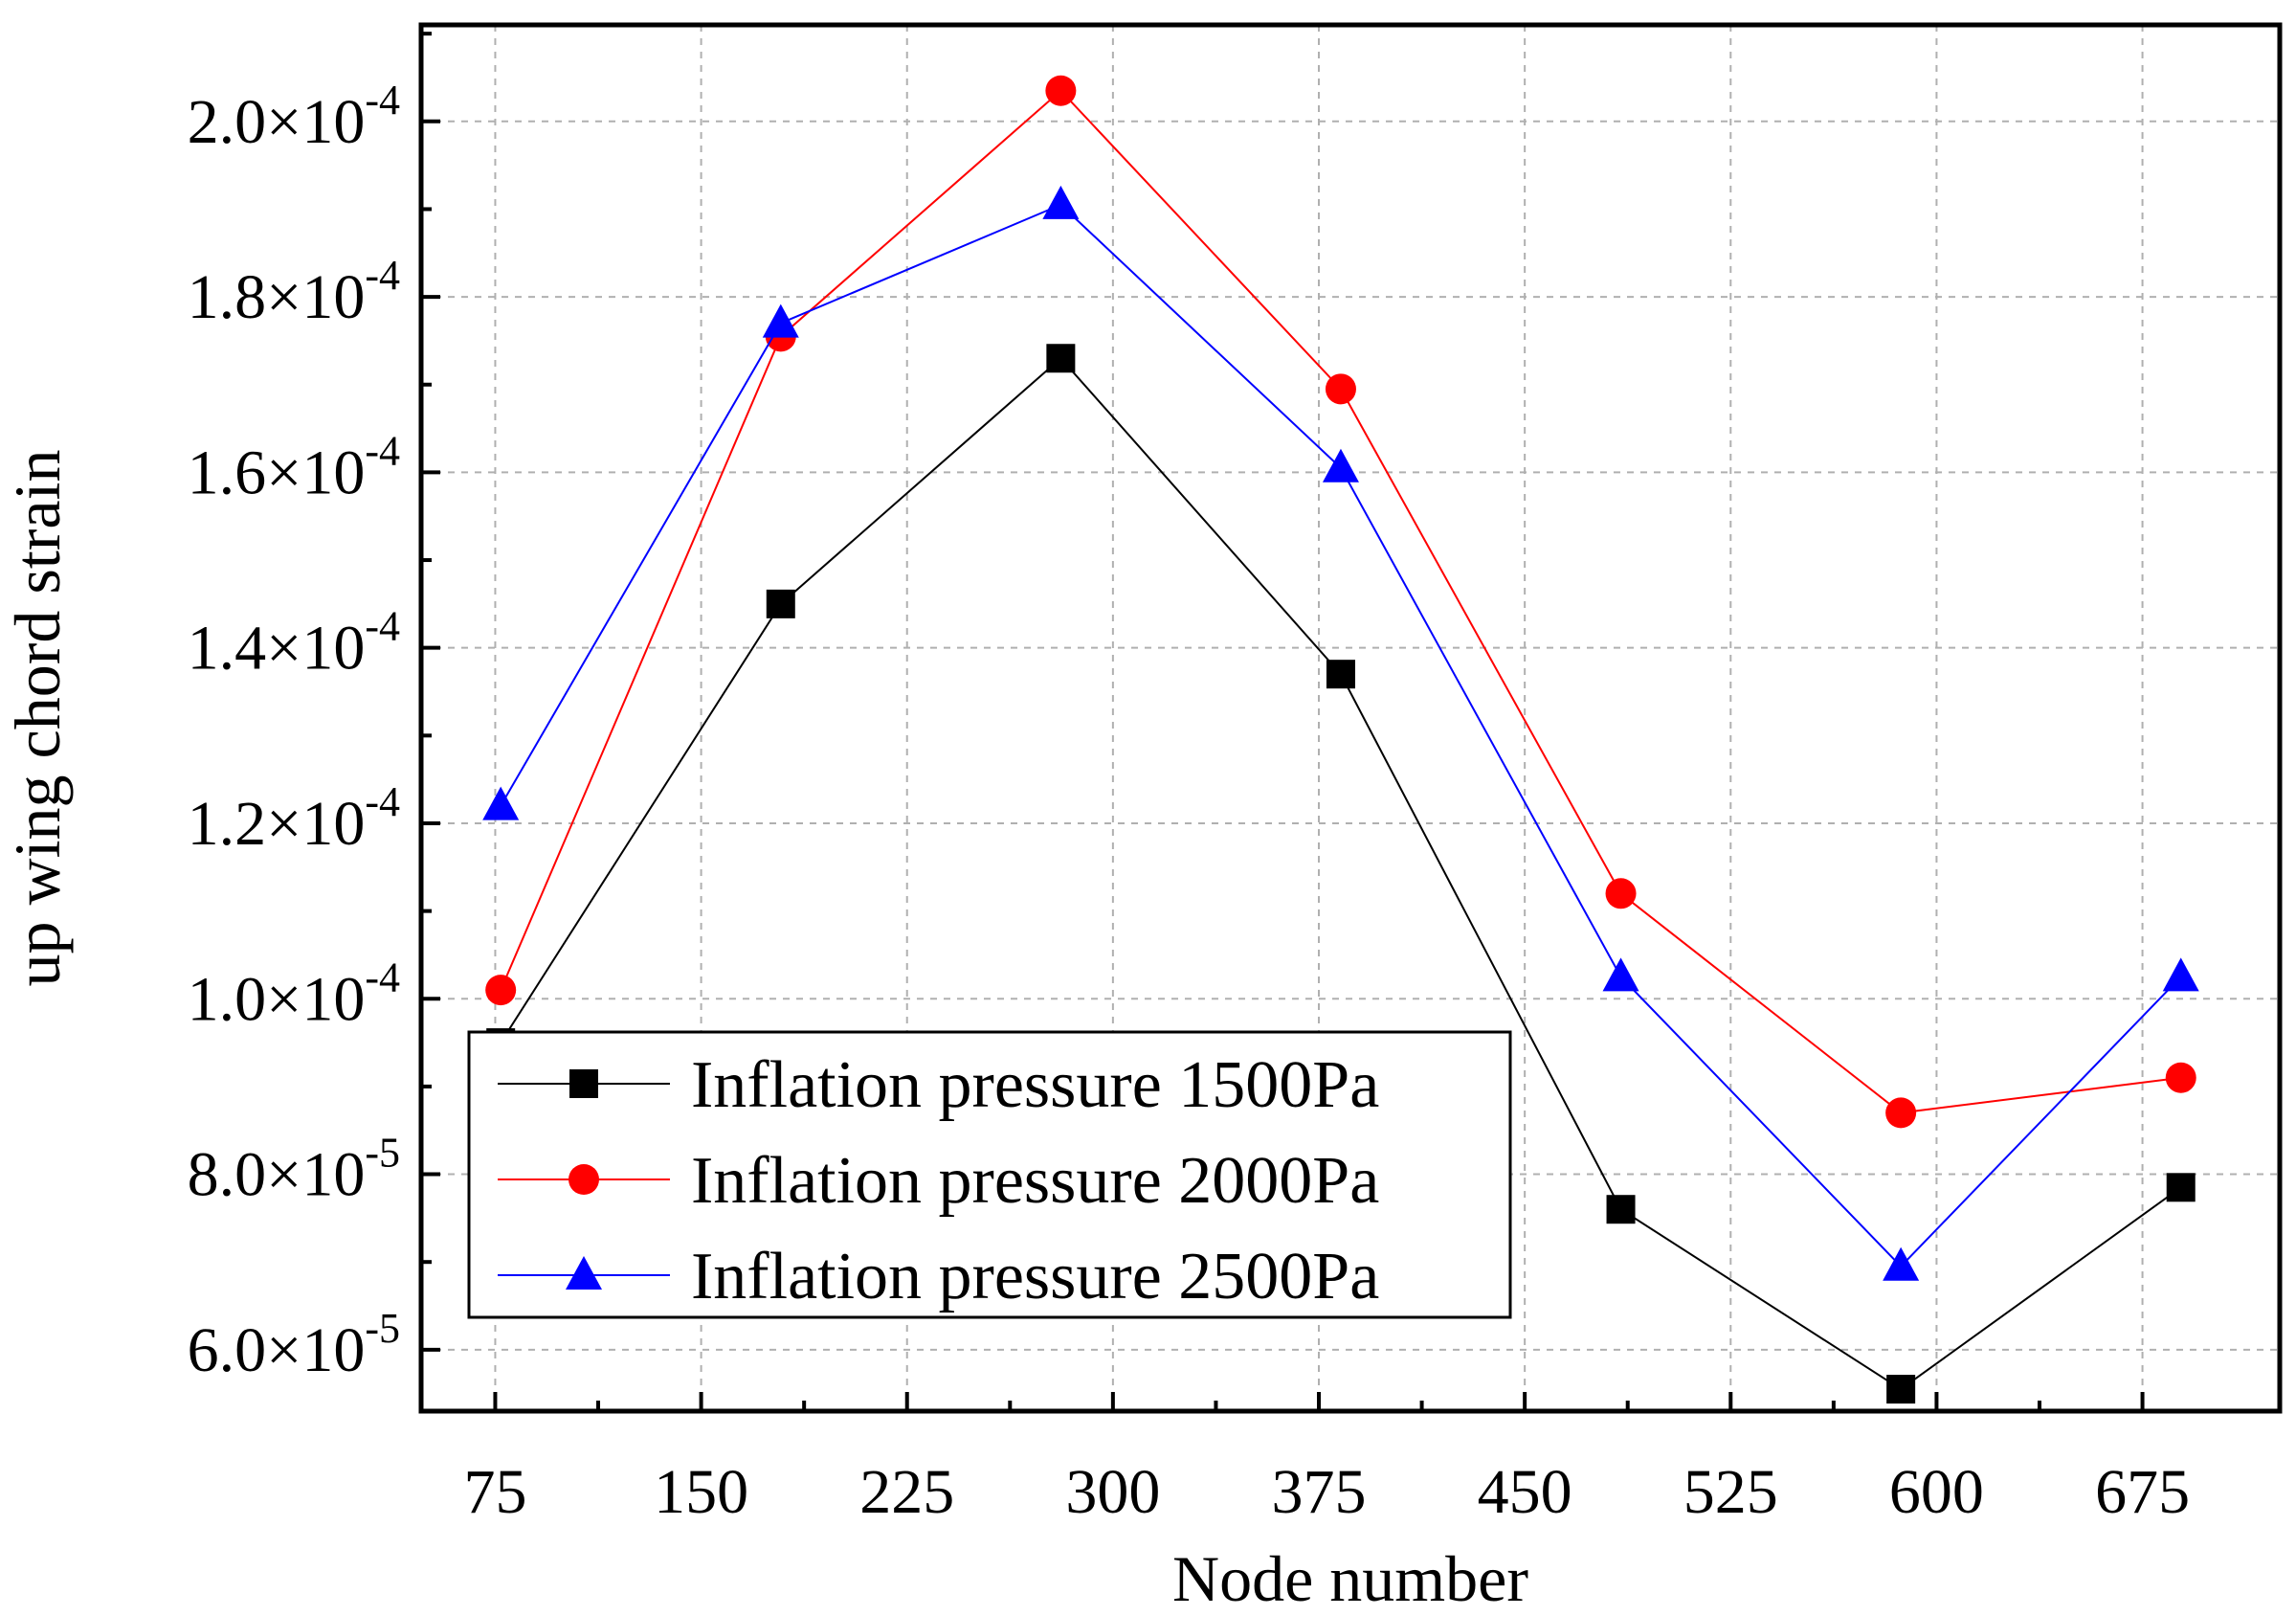 The width and height of the screenshot is (2296, 1616). I want to click on legend-marker-triangle, so click(584, 1273).